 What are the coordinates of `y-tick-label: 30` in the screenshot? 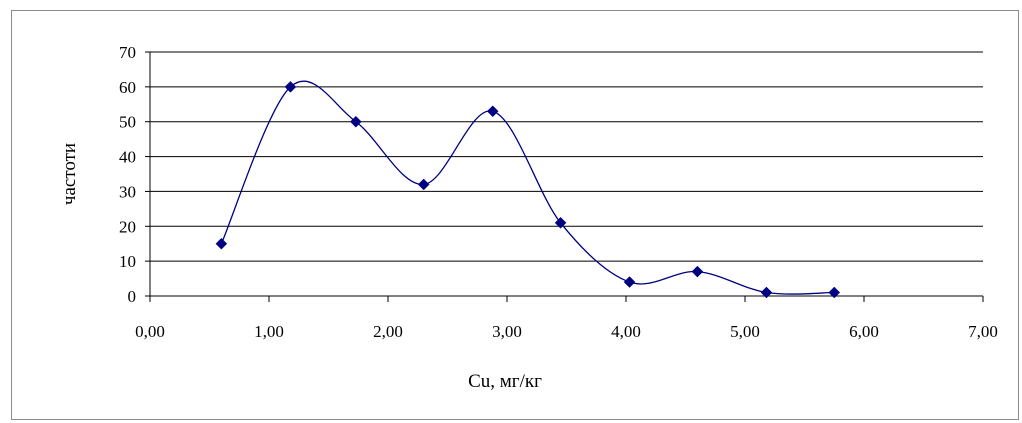 It's located at (127, 191).